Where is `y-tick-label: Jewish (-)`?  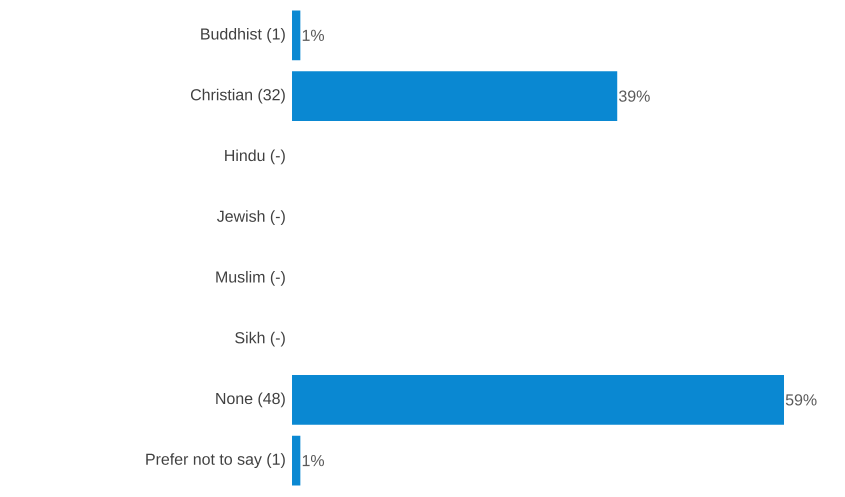 y-tick-label: Jewish (-) is located at coordinates (251, 218).